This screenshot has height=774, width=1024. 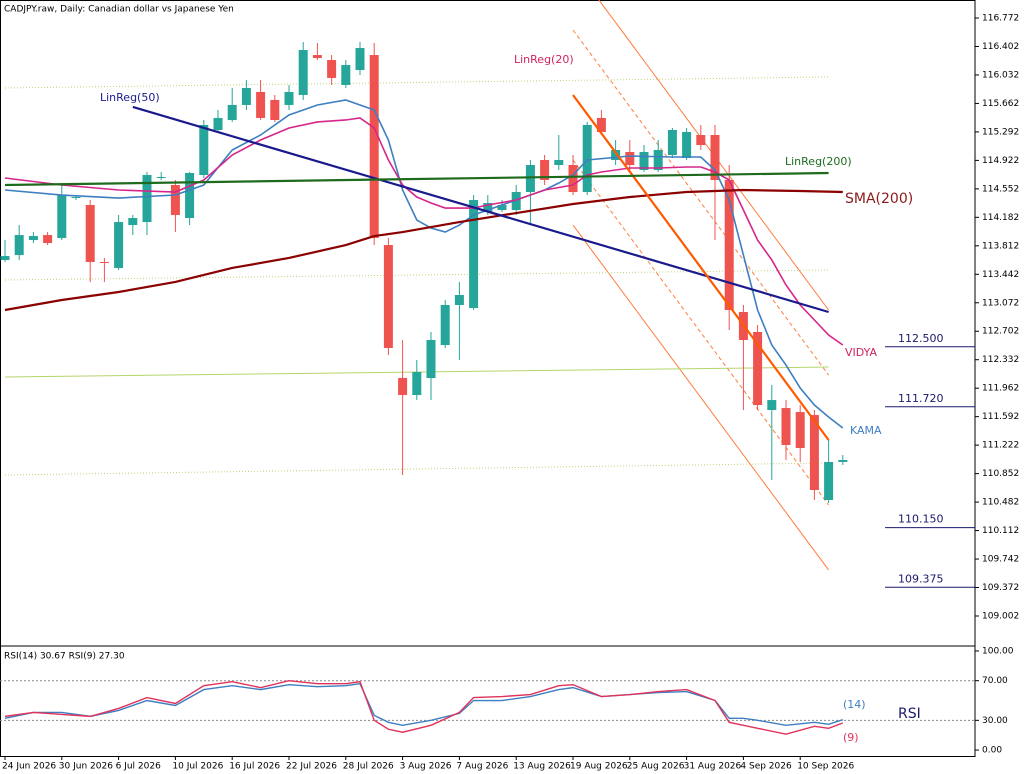 What do you see at coordinates (1000, 161) in the screenshot?
I see `y-tick-label: 114.922` at bounding box center [1000, 161].